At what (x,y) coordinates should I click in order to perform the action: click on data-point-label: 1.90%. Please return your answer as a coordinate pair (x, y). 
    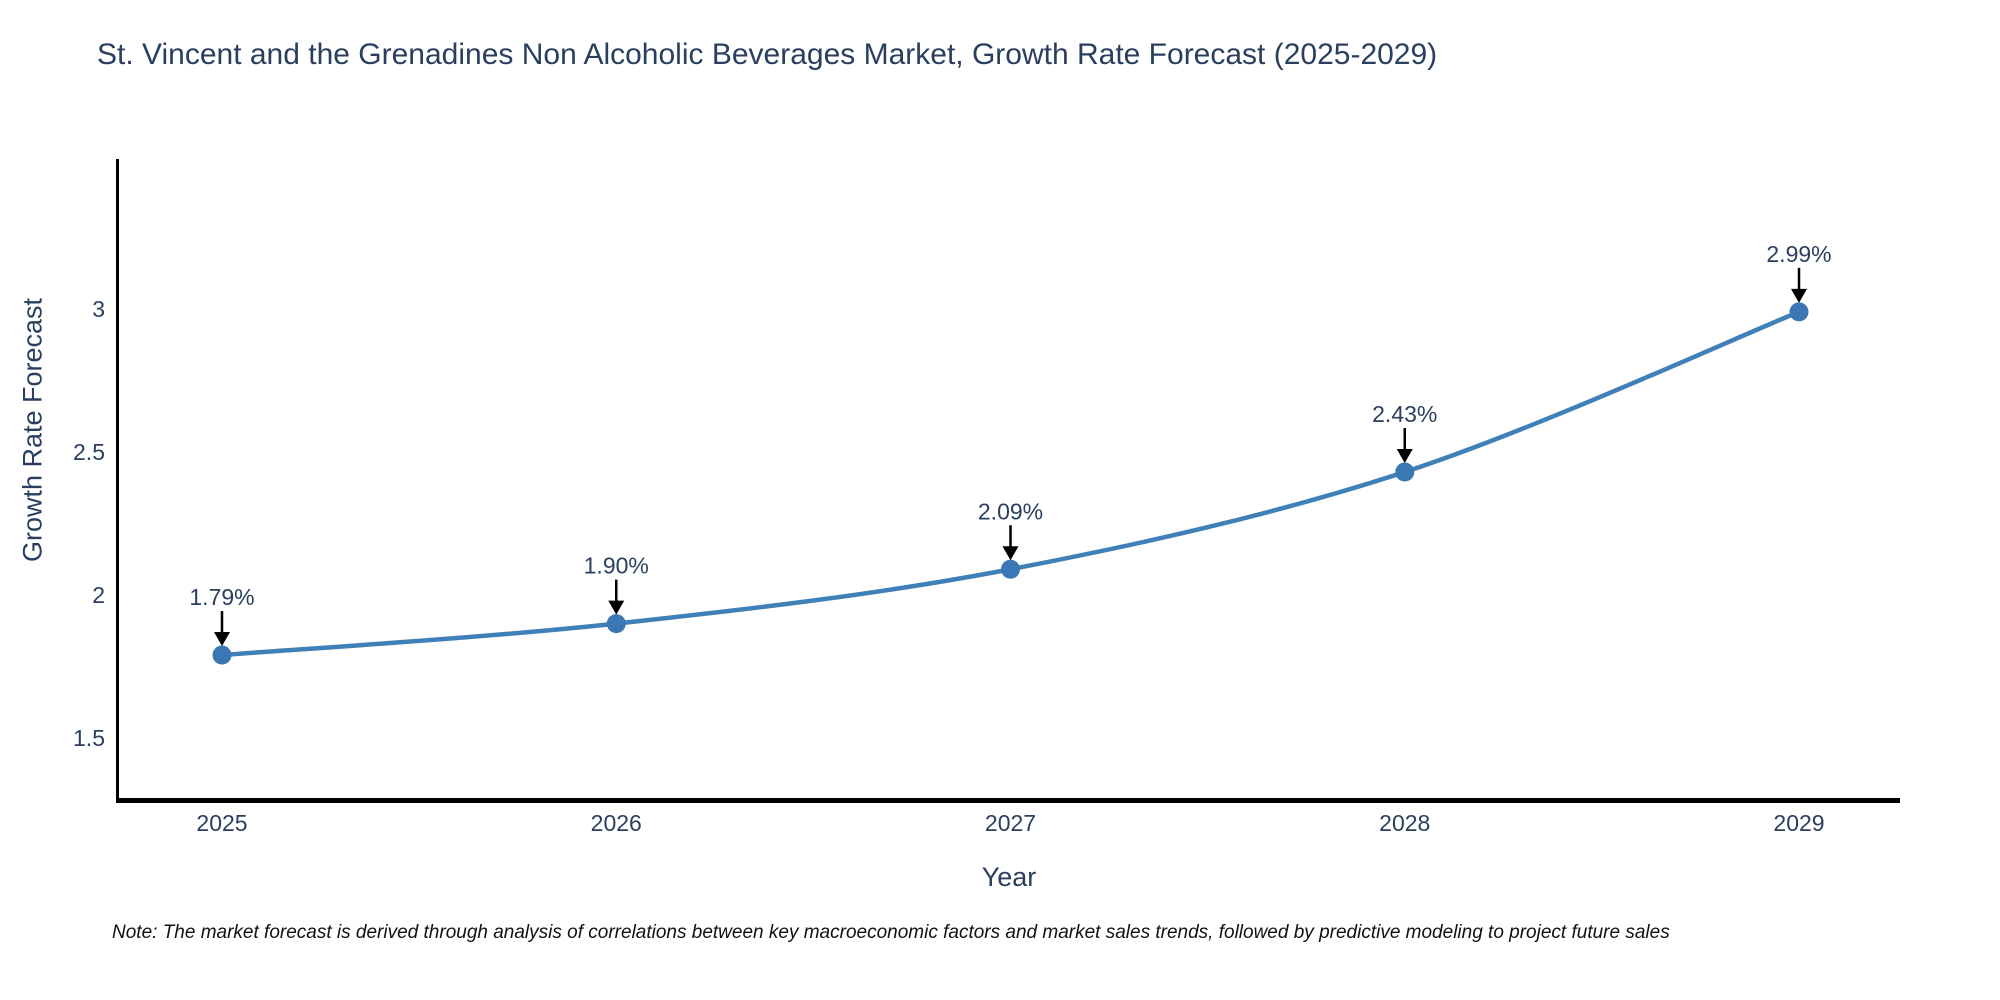
    Looking at the image, I should click on (616, 566).